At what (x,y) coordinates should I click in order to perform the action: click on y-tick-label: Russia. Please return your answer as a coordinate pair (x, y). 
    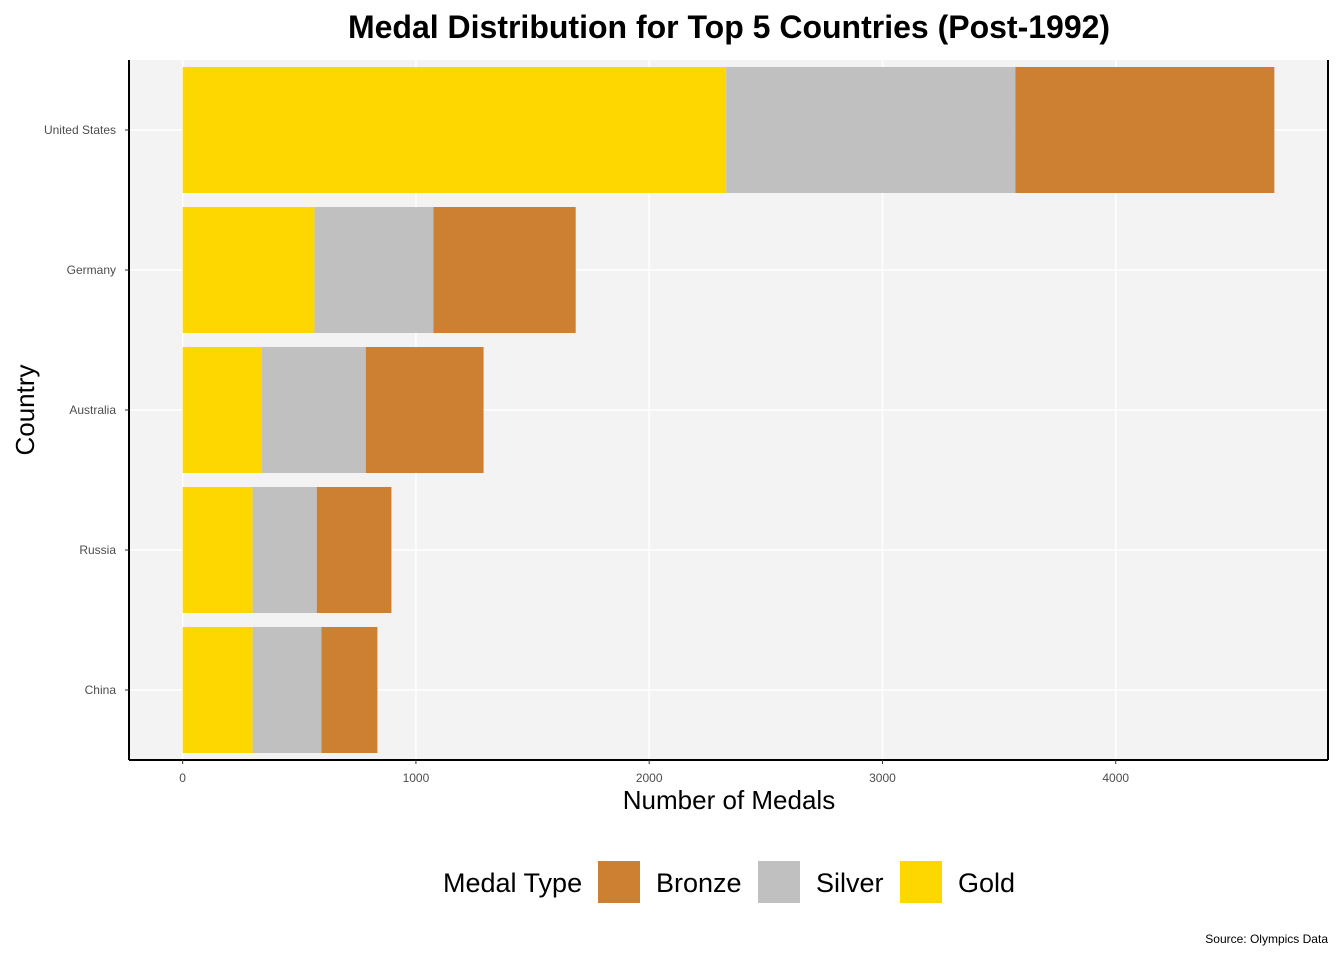
    Looking at the image, I should click on (97, 550).